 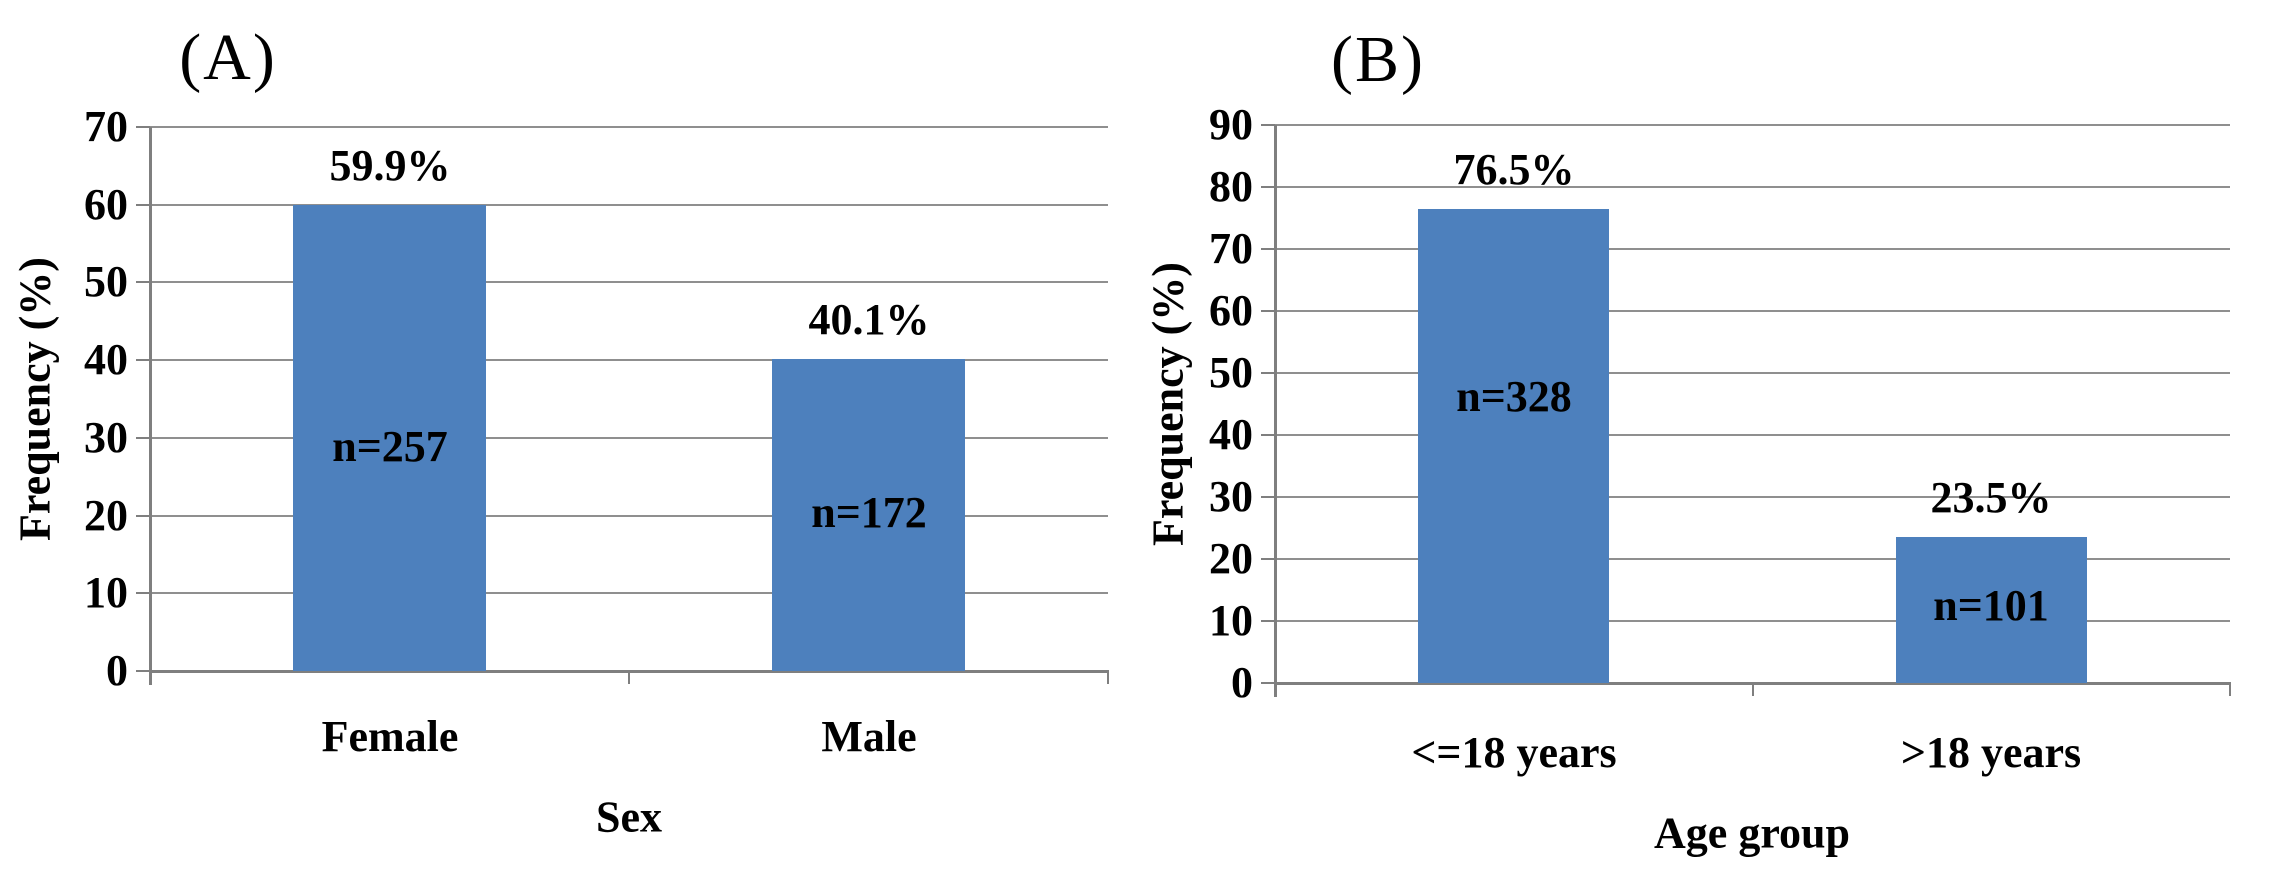 What do you see at coordinates (228, 57) in the screenshot?
I see `panel-a-title: (A)` at bounding box center [228, 57].